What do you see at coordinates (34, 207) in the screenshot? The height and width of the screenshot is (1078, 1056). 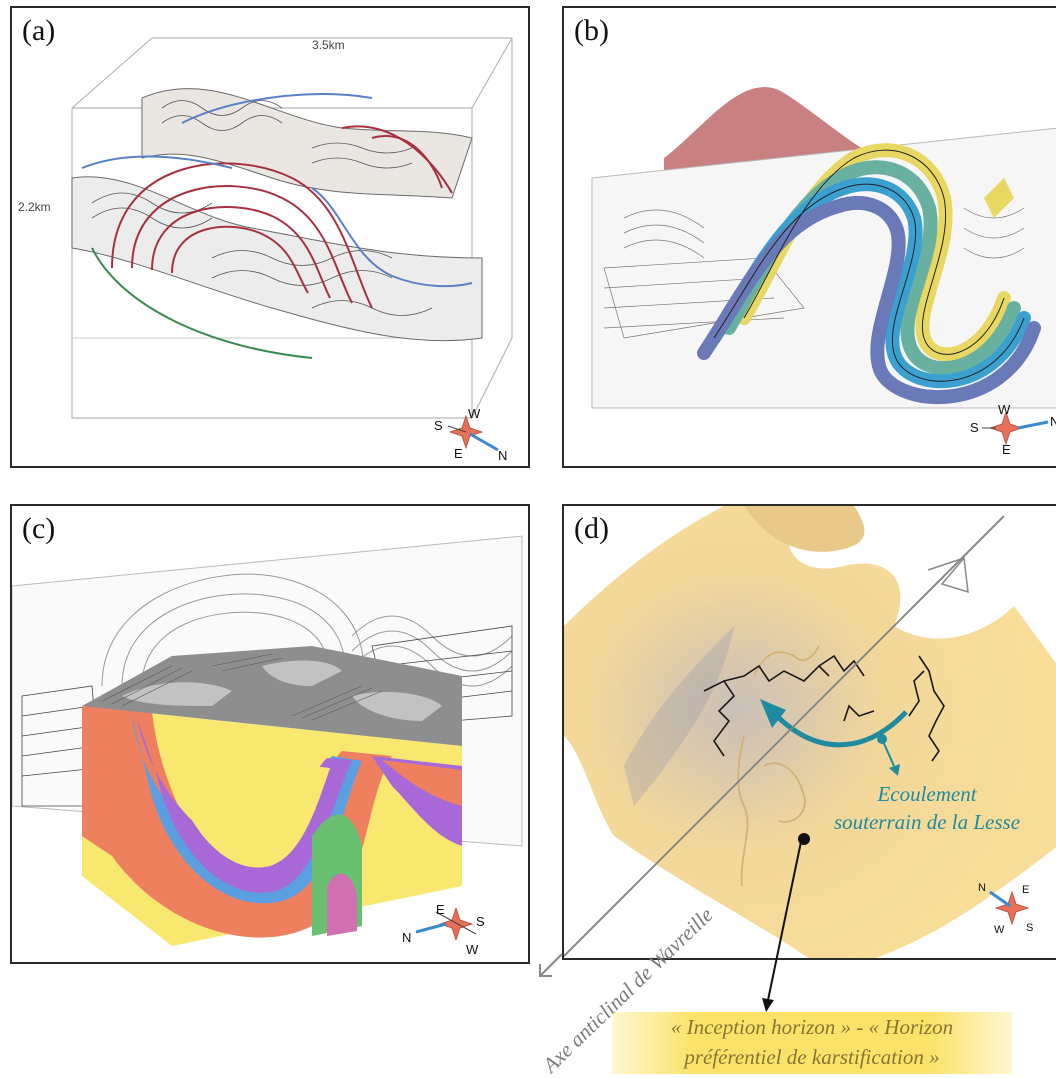 I see `scale-side-label: 2.2km` at bounding box center [34, 207].